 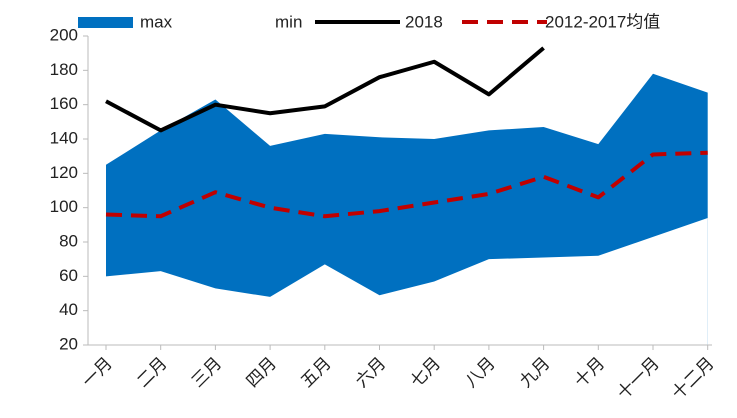 What do you see at coordinates (64, 103) in the screenshot?
I see `y-tick-label: 160` at bounding box center [64, 103].